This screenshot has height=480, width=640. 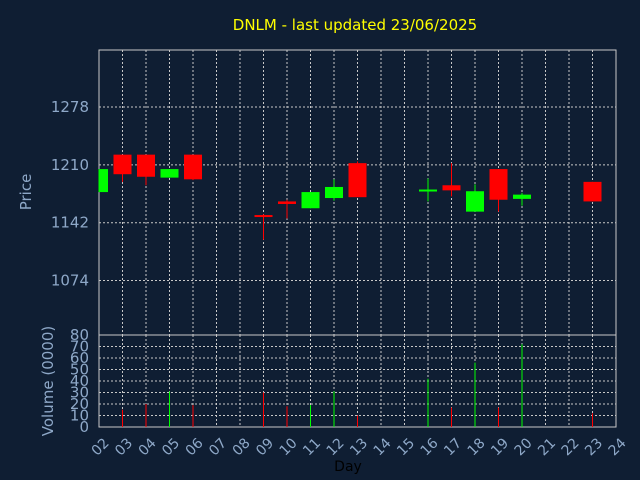 What do you see at coordinates (79, 347) in the screenshot?
I see `volume-tick-label: 70` at bounding box center [79, 347].